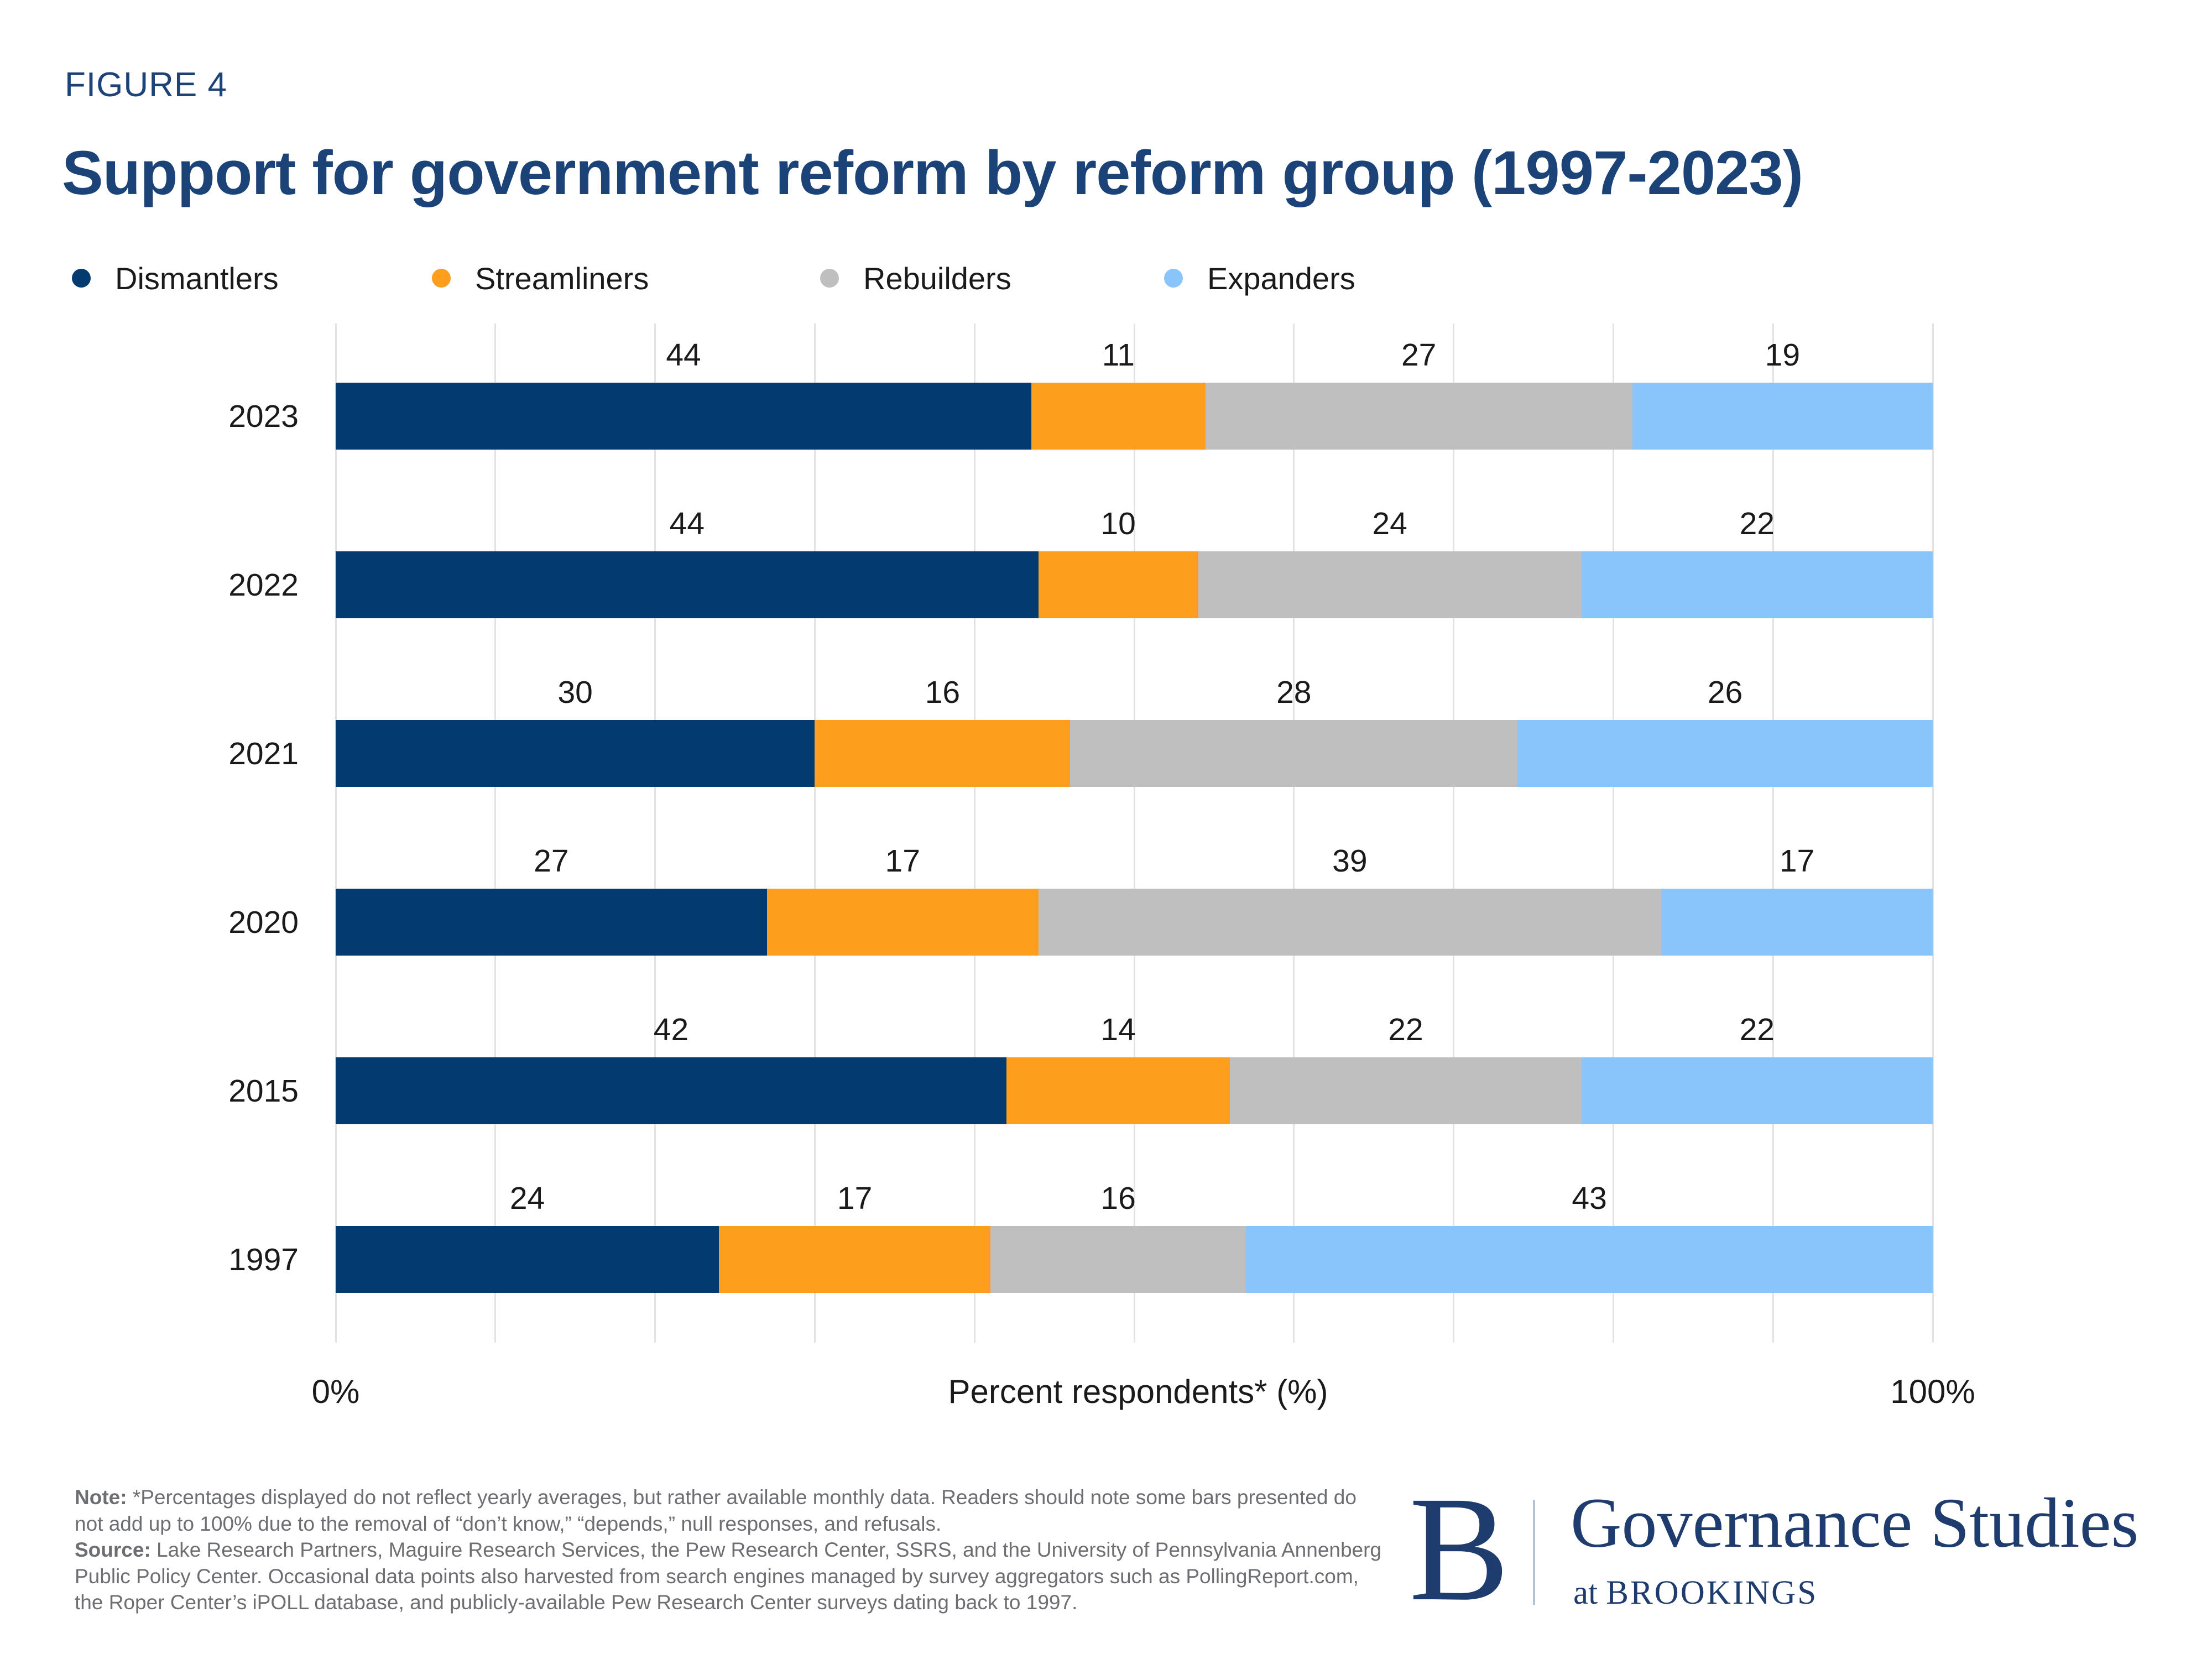  I want to click on gridline-70pct, so click(1454, 834).